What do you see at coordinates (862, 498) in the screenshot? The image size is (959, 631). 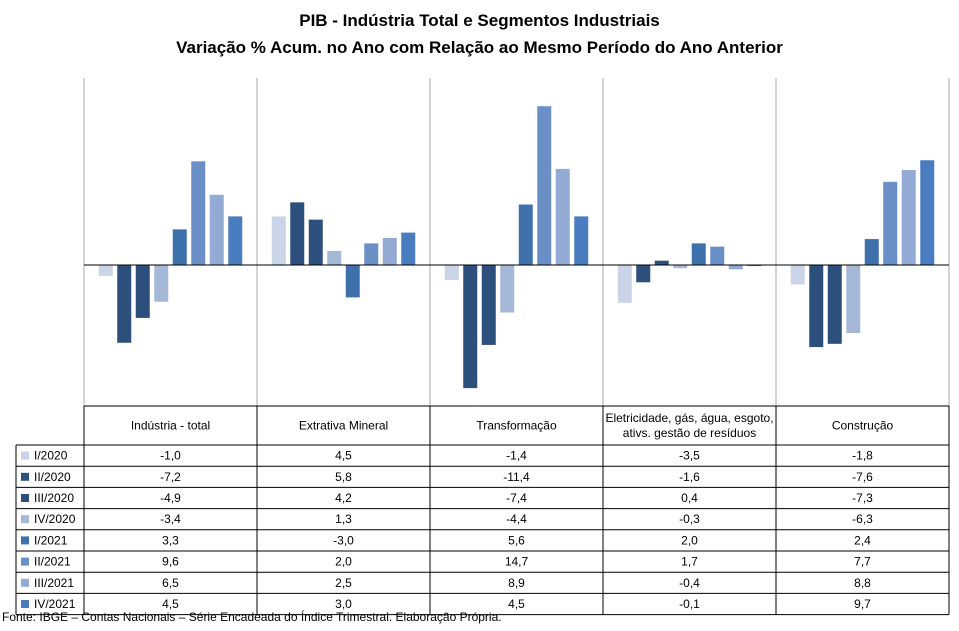 I see `data-label-constru-o-iii-2020: -7,3` at bounding box center [862, 498].